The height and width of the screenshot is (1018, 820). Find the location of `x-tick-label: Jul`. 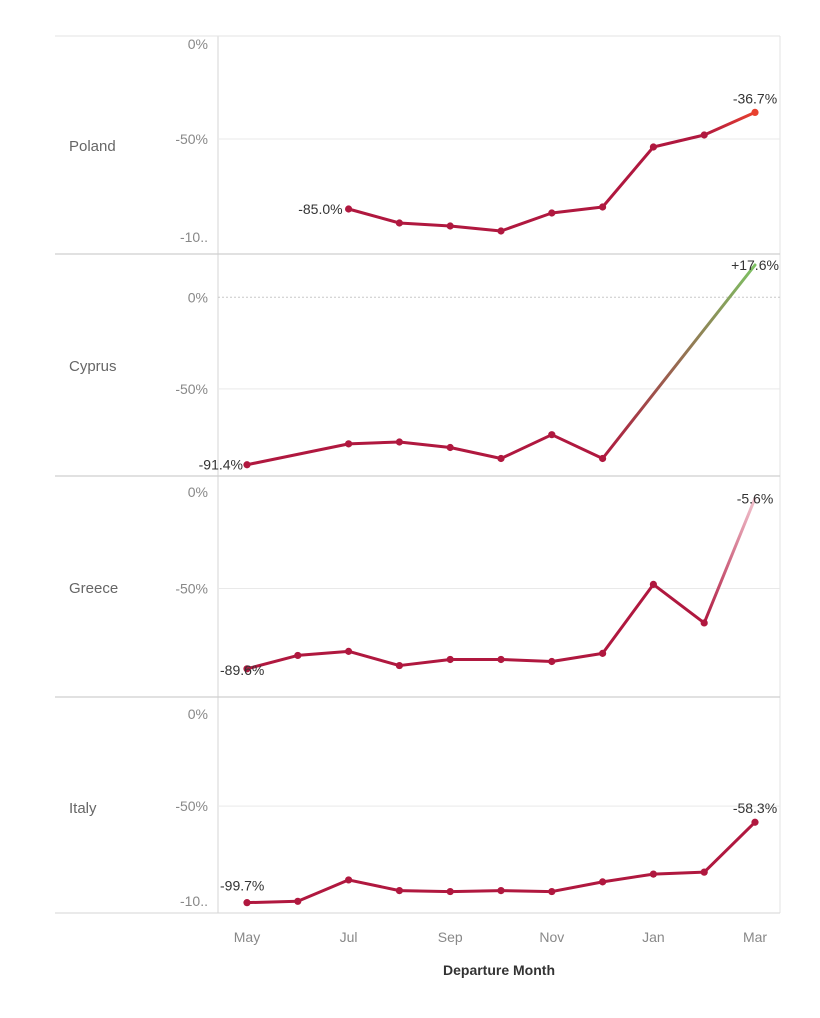

x-tick-label: Jul is located at coordinates (349, 937).